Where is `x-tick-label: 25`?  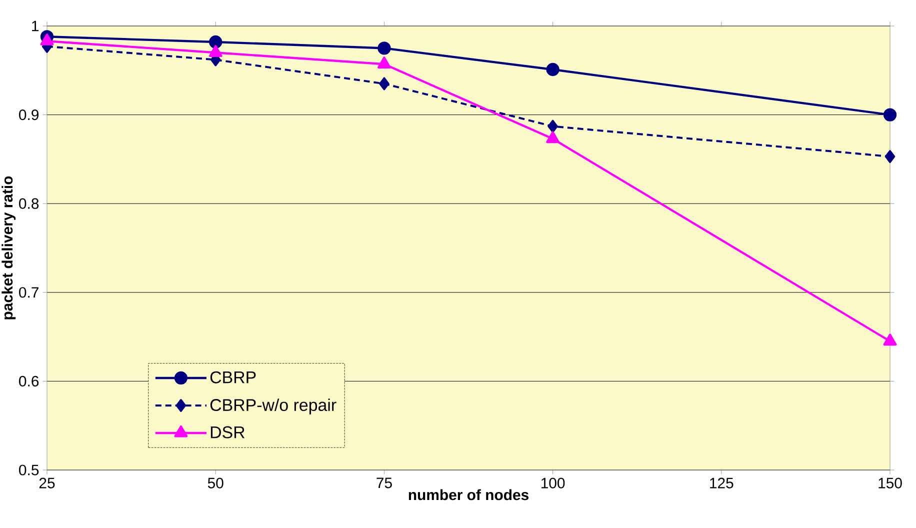
x-tick-label: 25 is located at coordinates (47, 483).